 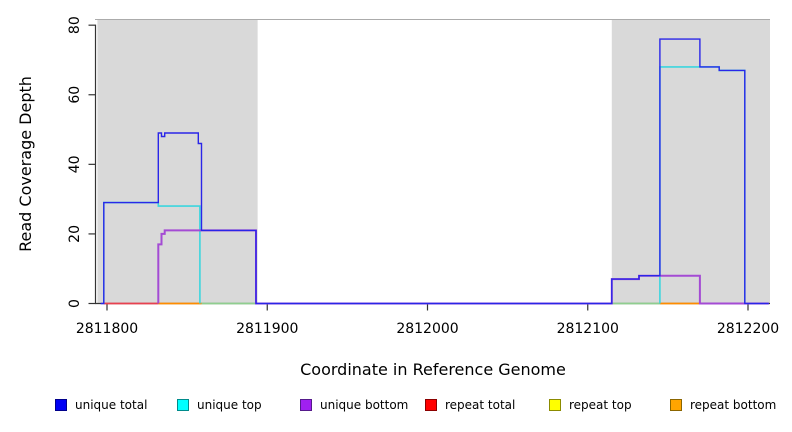 I want to click on x-tick-label: 2812000, so click(x=427, y=329).